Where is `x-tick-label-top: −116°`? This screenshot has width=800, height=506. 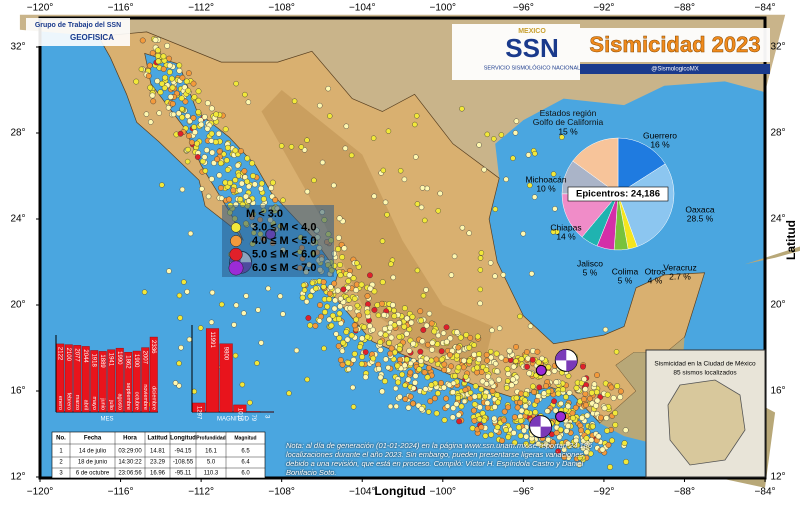
x-tick-label-top: −116° is located at coordinates (121, 8).